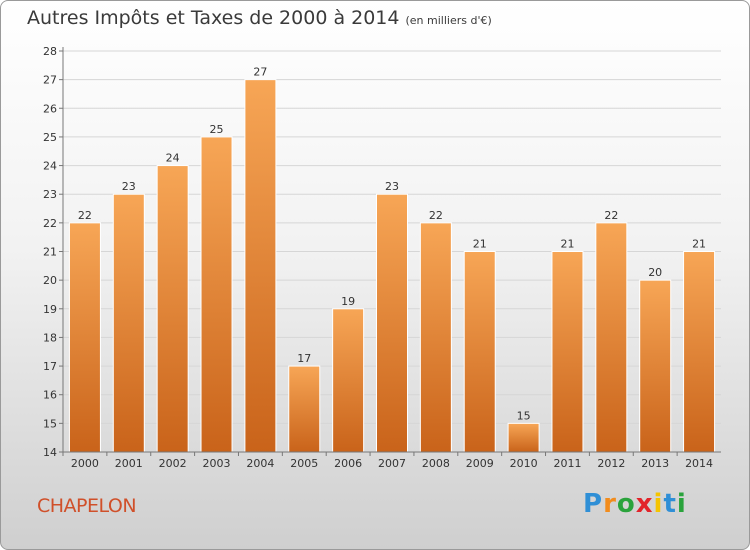 Image resolution: width=750 pixels, height=550 pixels. What do you see at coordinates (524, 415) in the screenshot?
I see `data-label-2010: 15` at bounding box center [524, 415].